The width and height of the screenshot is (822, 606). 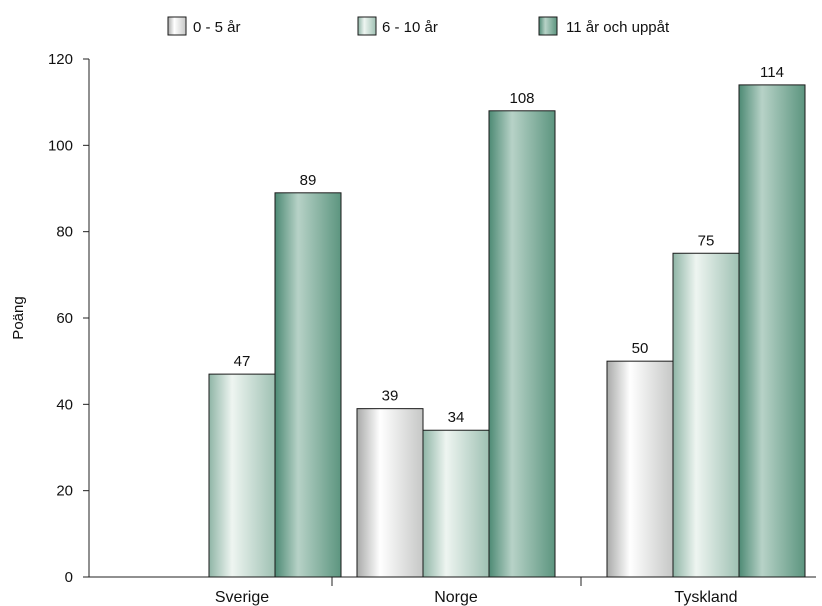 What do you see at coordinates (705, 597) in the screenshot?
I see `x-tick-label: Tyskland` at bounding box center [705, 597].